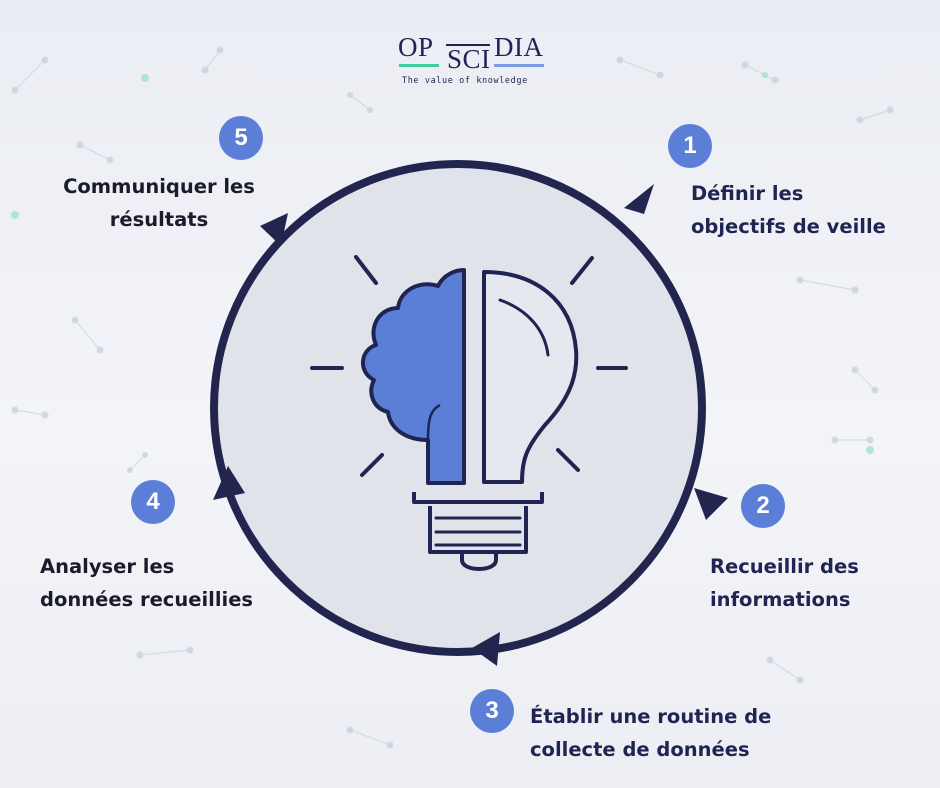  Describe the element at coordinates (519, 47) in the screenshot. I see `logo-word-dia: DIA` at that location.